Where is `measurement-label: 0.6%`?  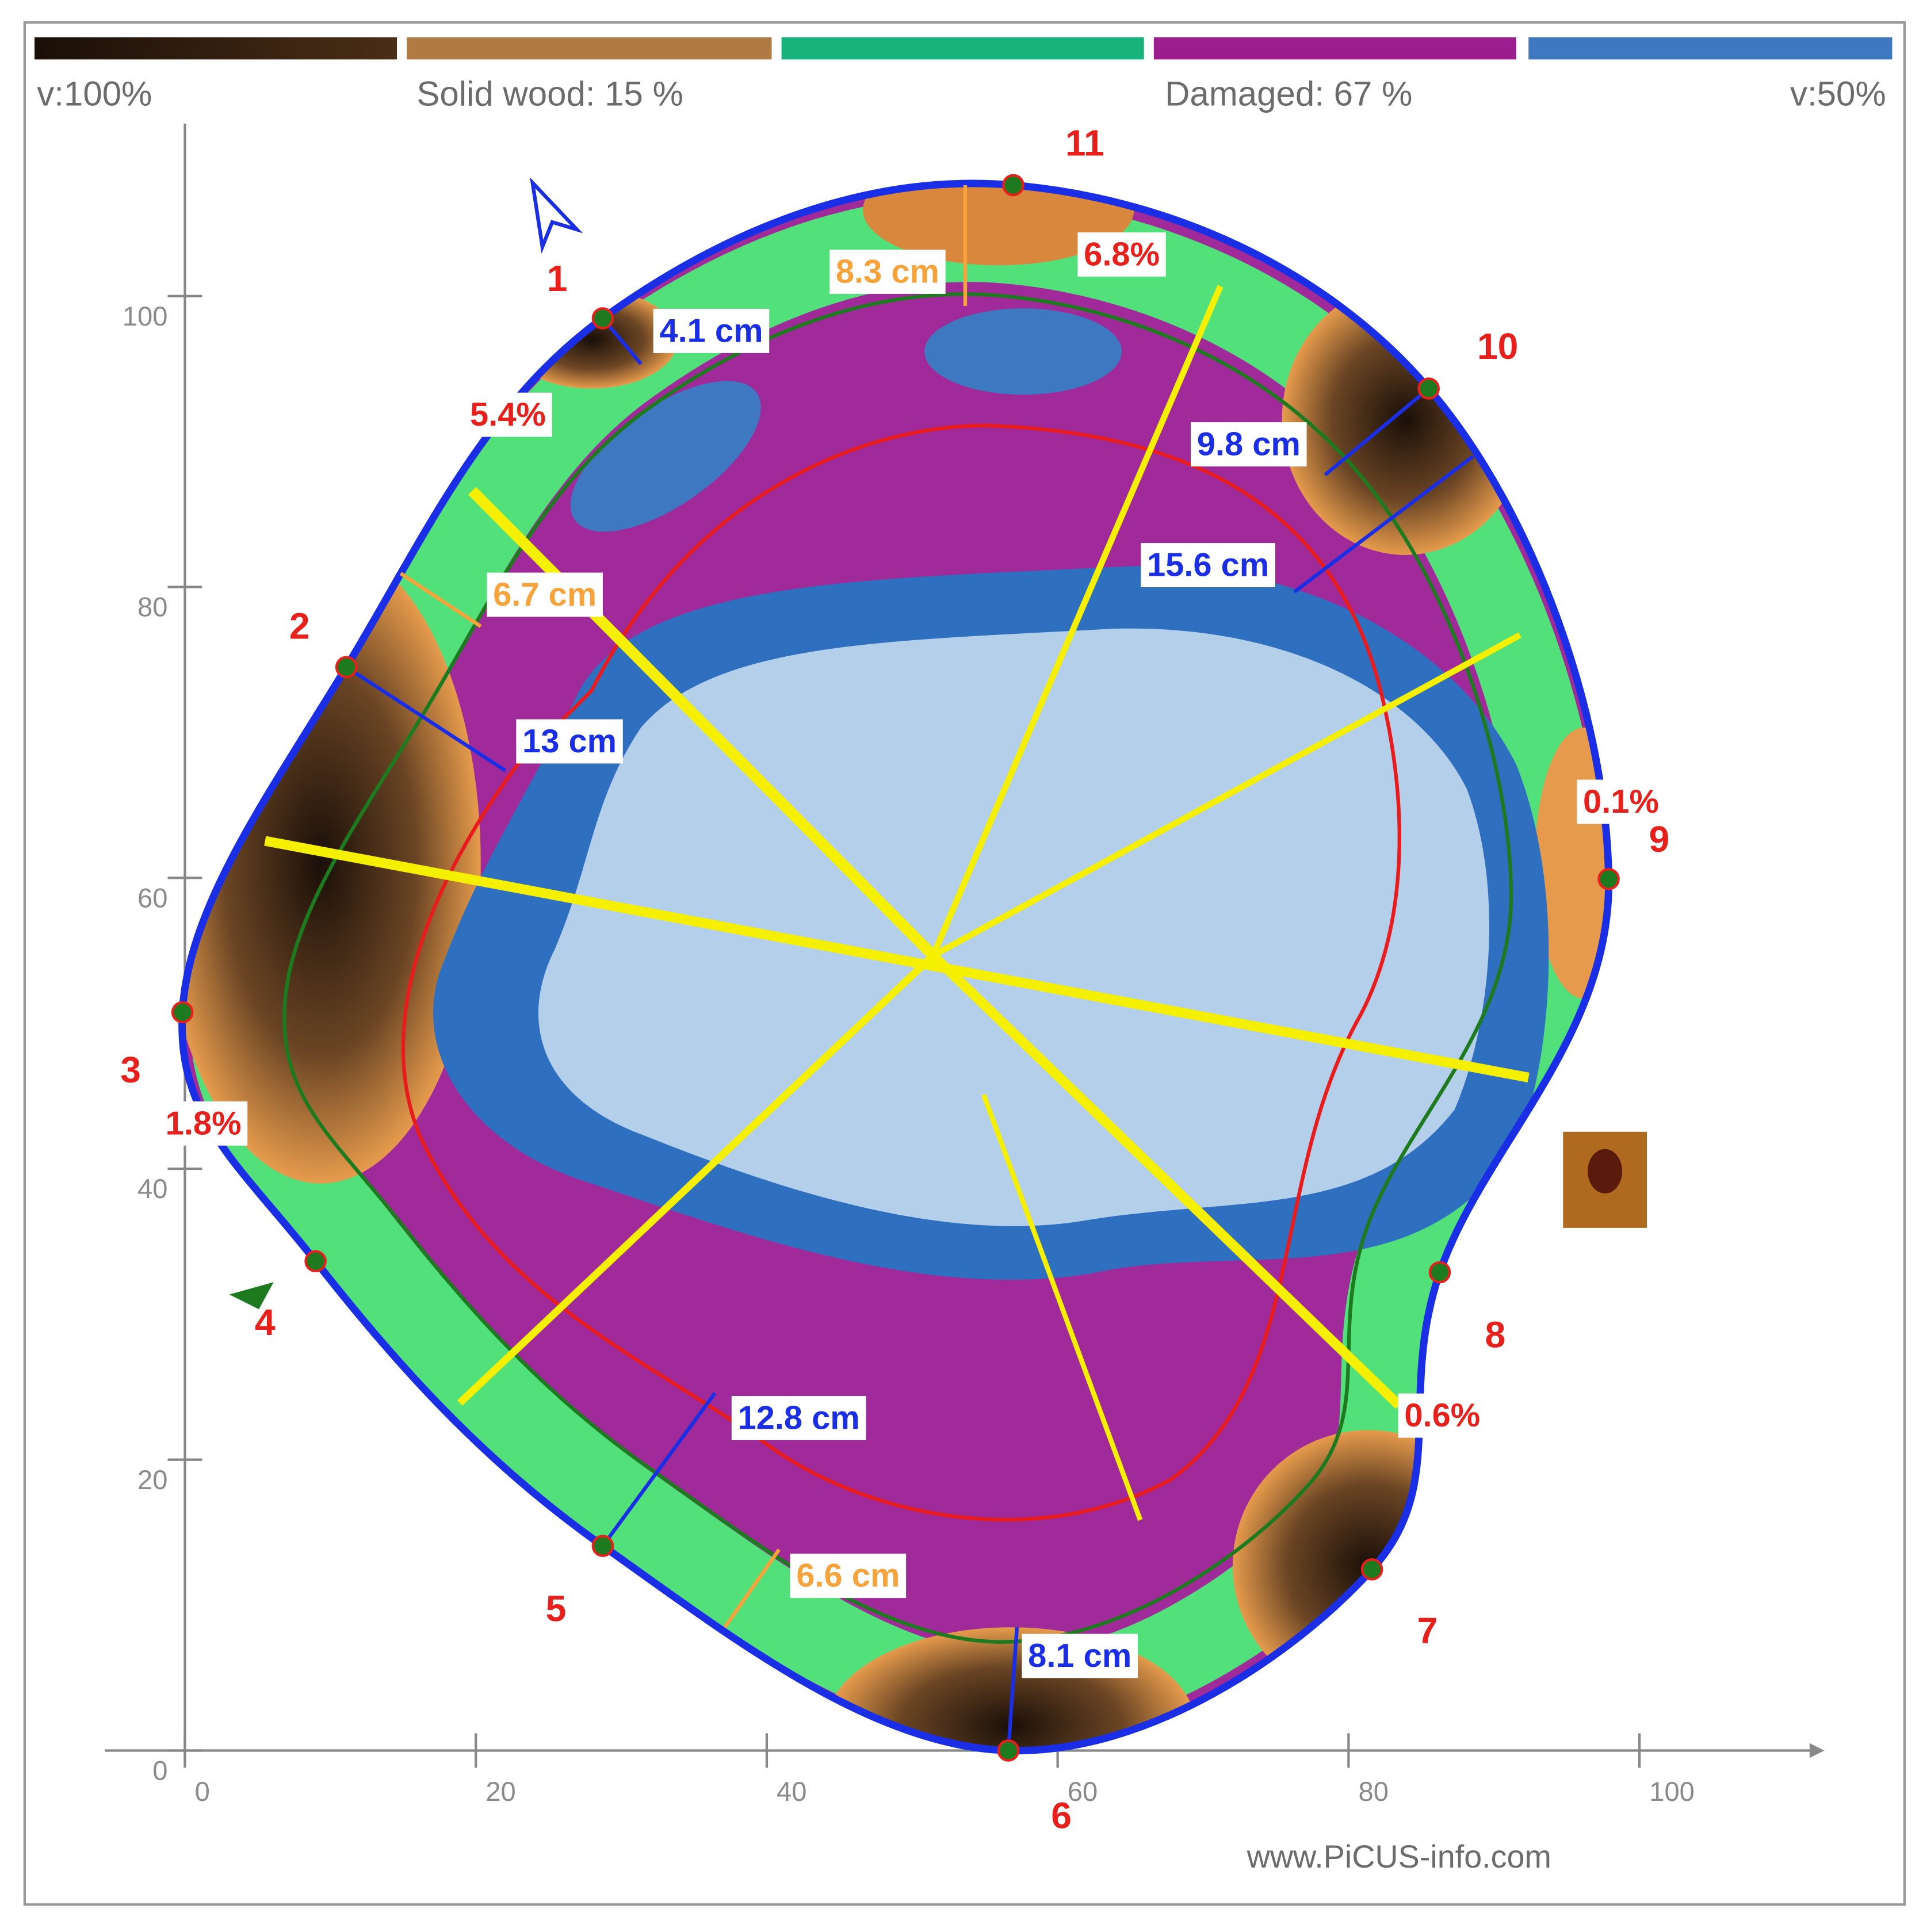
measurement-label: 0.6% is located at coordinates (1442, 1415).